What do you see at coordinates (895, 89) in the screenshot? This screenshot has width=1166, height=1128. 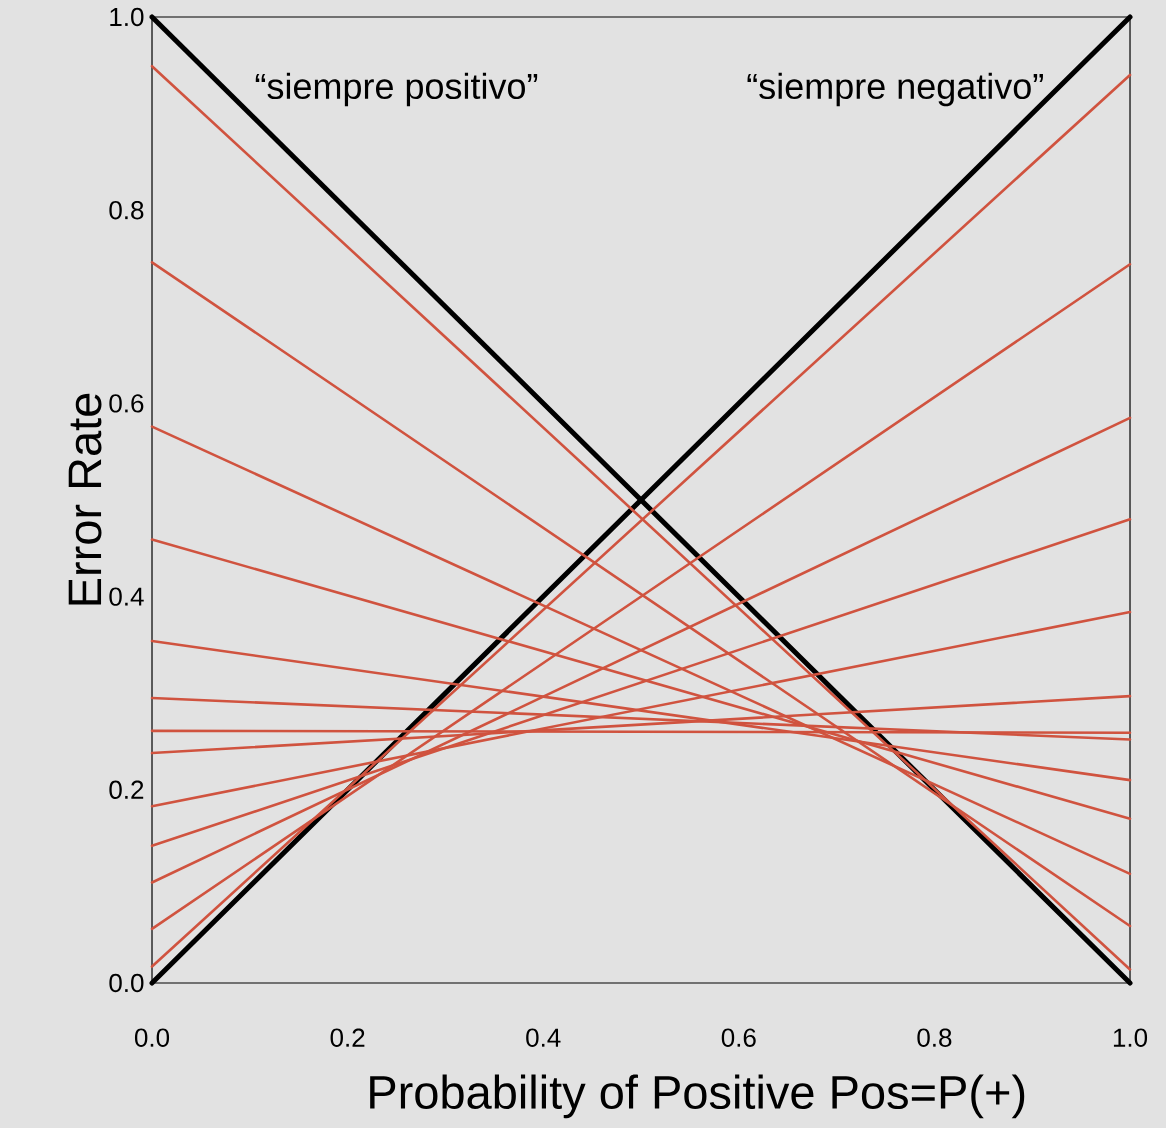 I see `annotation: “siempre negativo”` at bounding box center [895, 89].